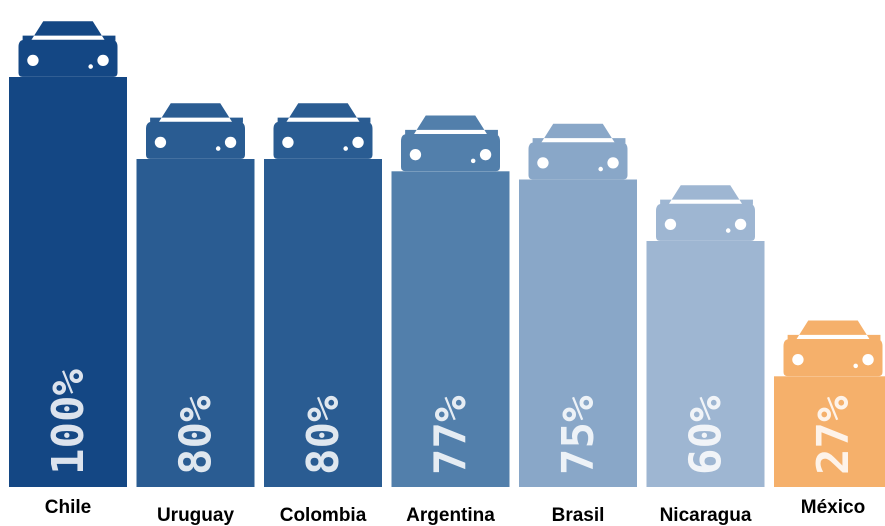 The width and height of the screenshot is (885, 526). I want to click on bar-argentina, so click(450, 329).